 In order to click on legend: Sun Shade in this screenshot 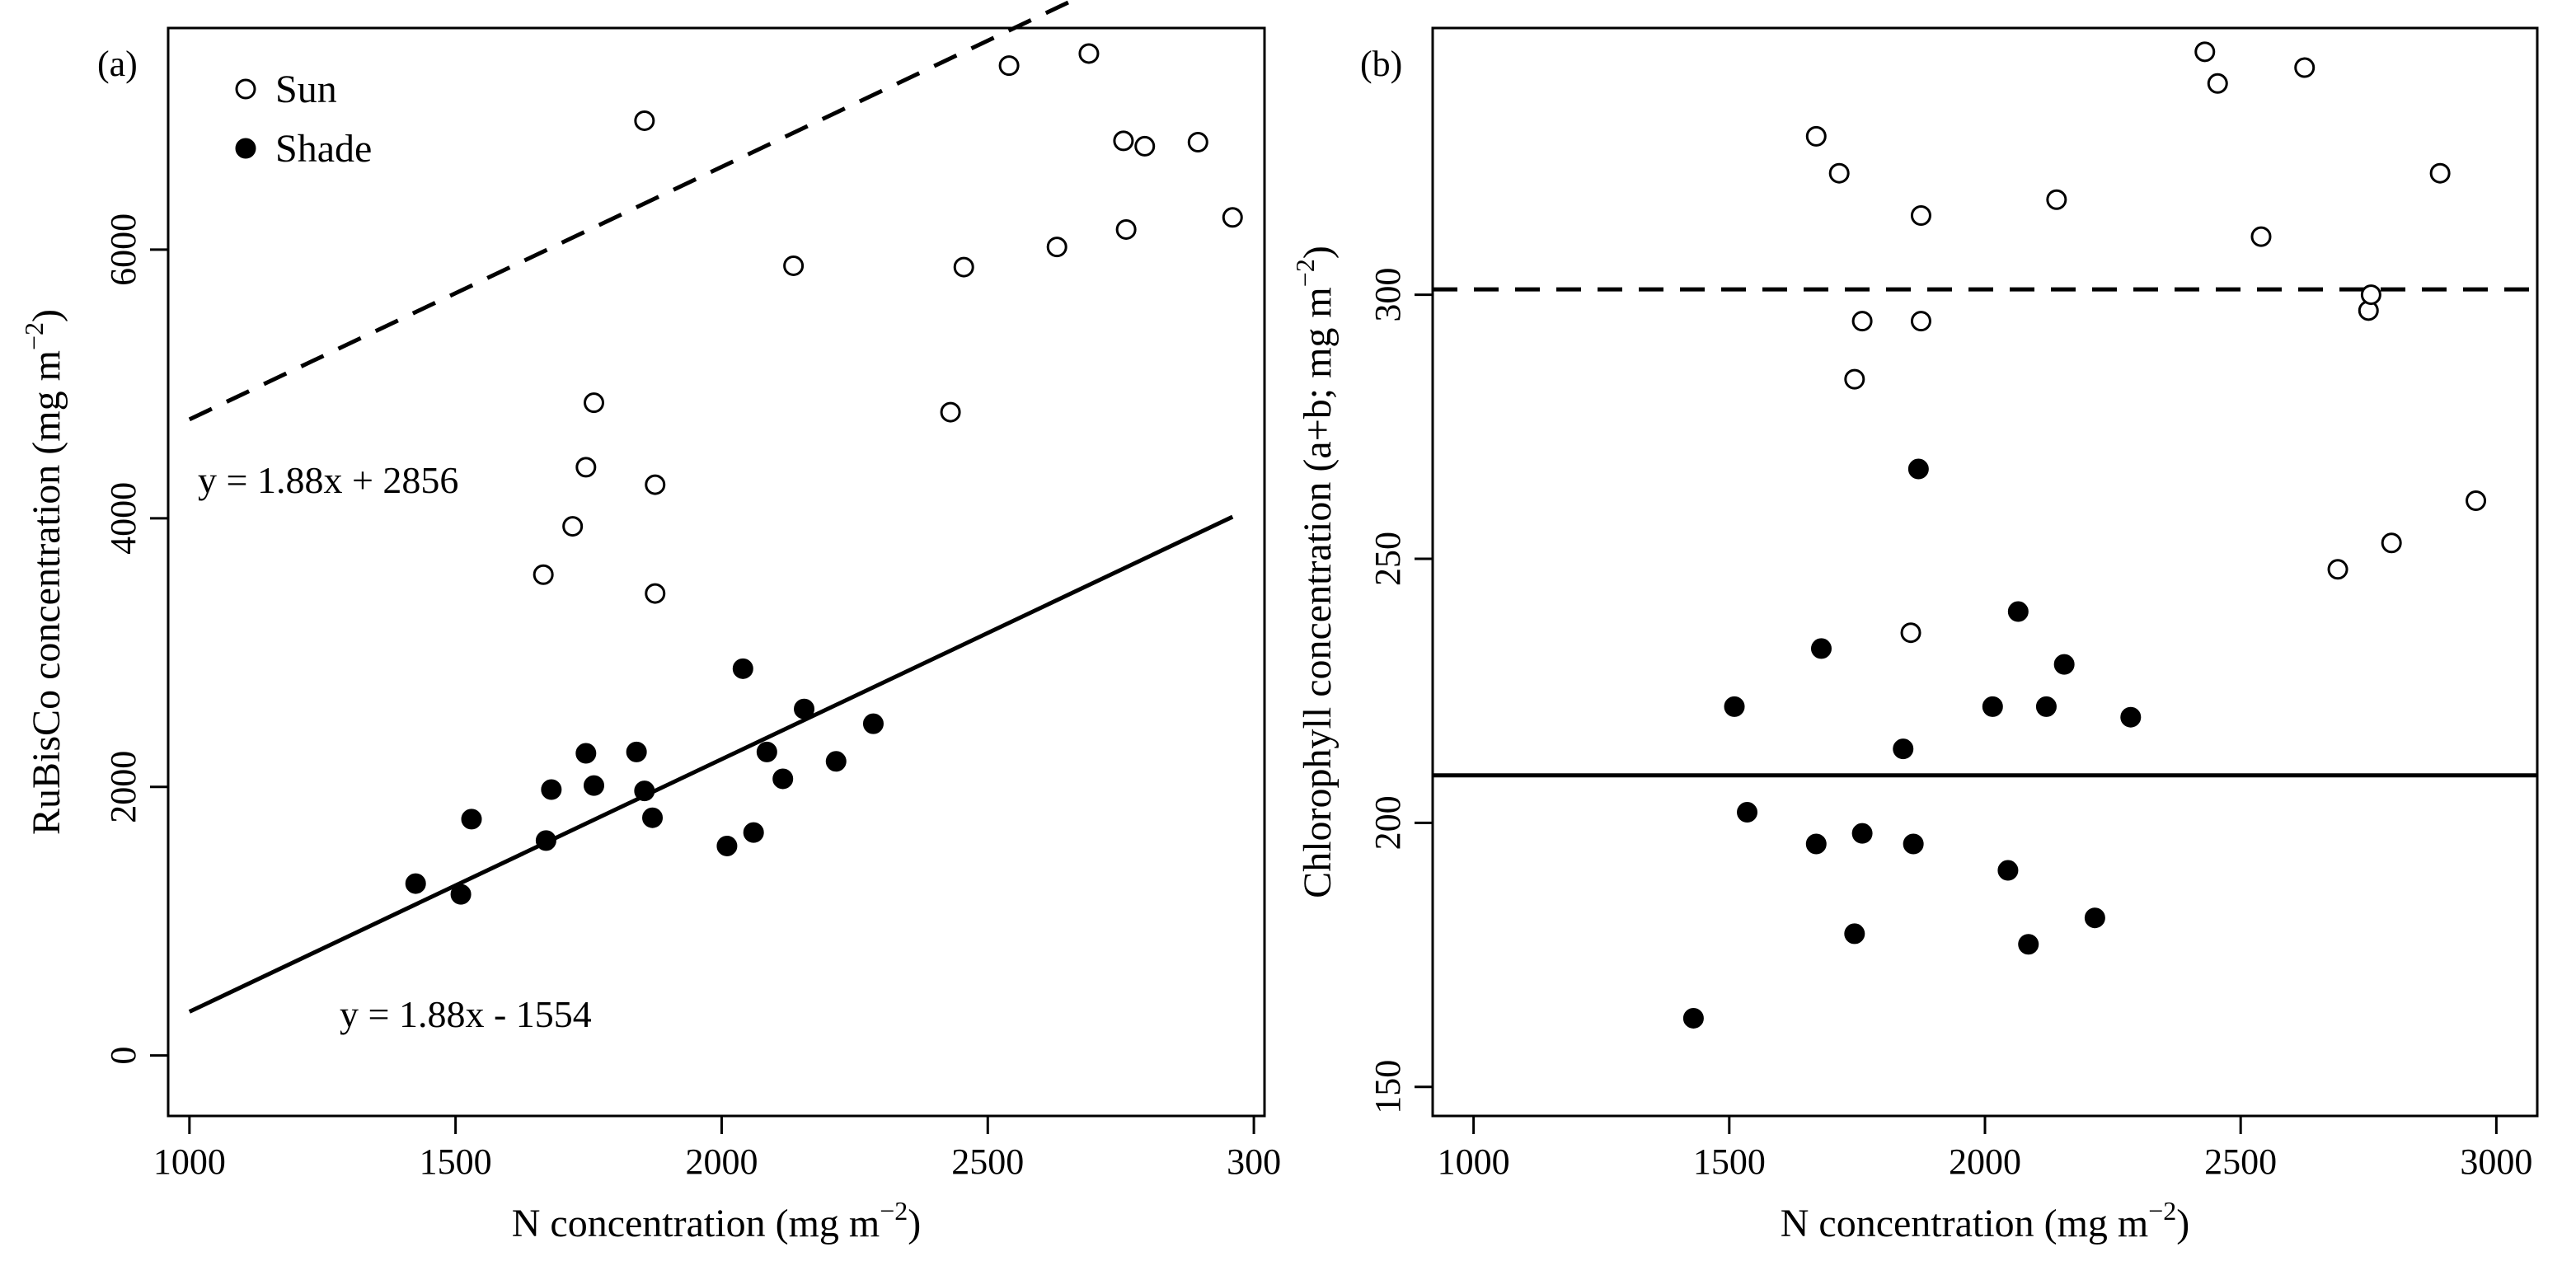, I will do `click(303, 119)`.